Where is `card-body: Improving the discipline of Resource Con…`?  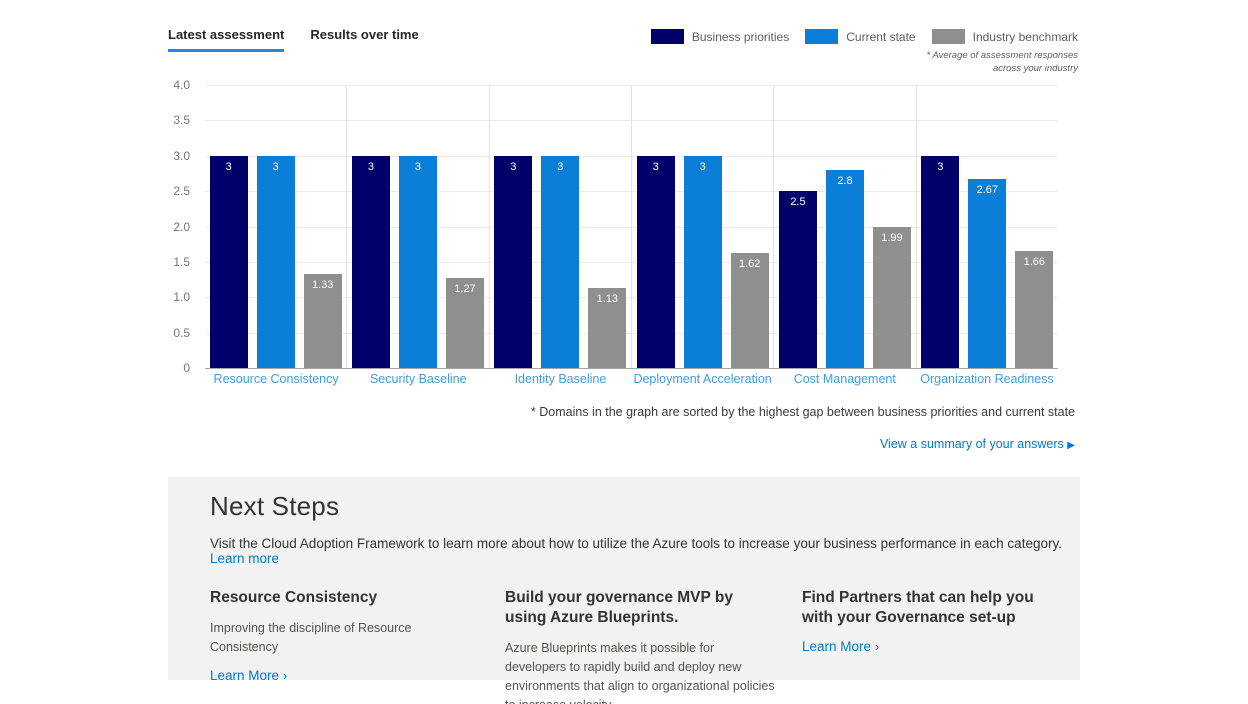 card-body: Improving the discipline of Resource Con… is located at coordinates (311, 637).